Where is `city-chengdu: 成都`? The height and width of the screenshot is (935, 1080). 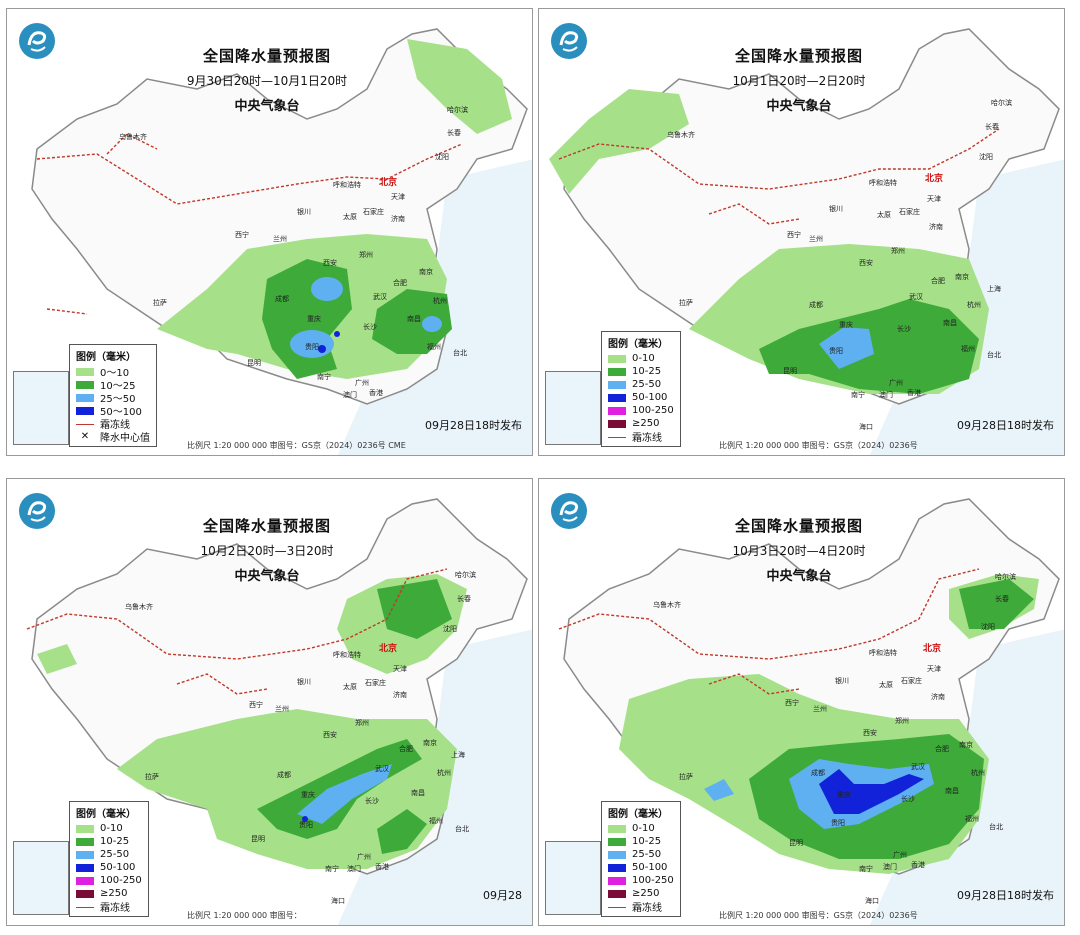 city-chengdu: 成都 is located at coordinates (284, 774).